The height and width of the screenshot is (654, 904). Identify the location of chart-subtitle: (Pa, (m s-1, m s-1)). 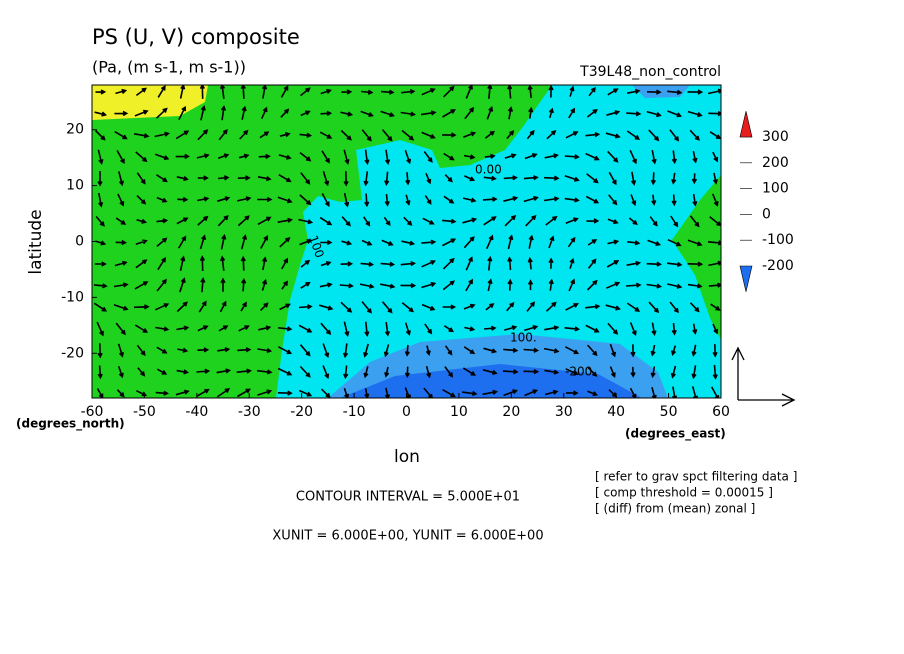
(169, 67).